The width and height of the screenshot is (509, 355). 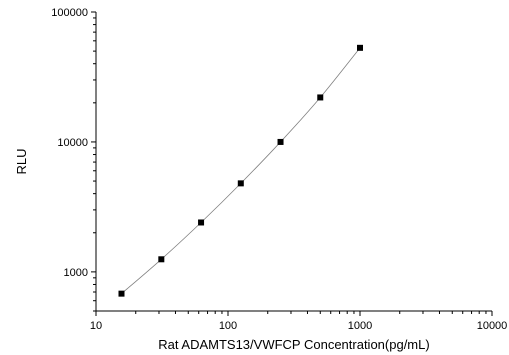 I want to click on y-tick-label: 1000, so click(x=76, y=273).